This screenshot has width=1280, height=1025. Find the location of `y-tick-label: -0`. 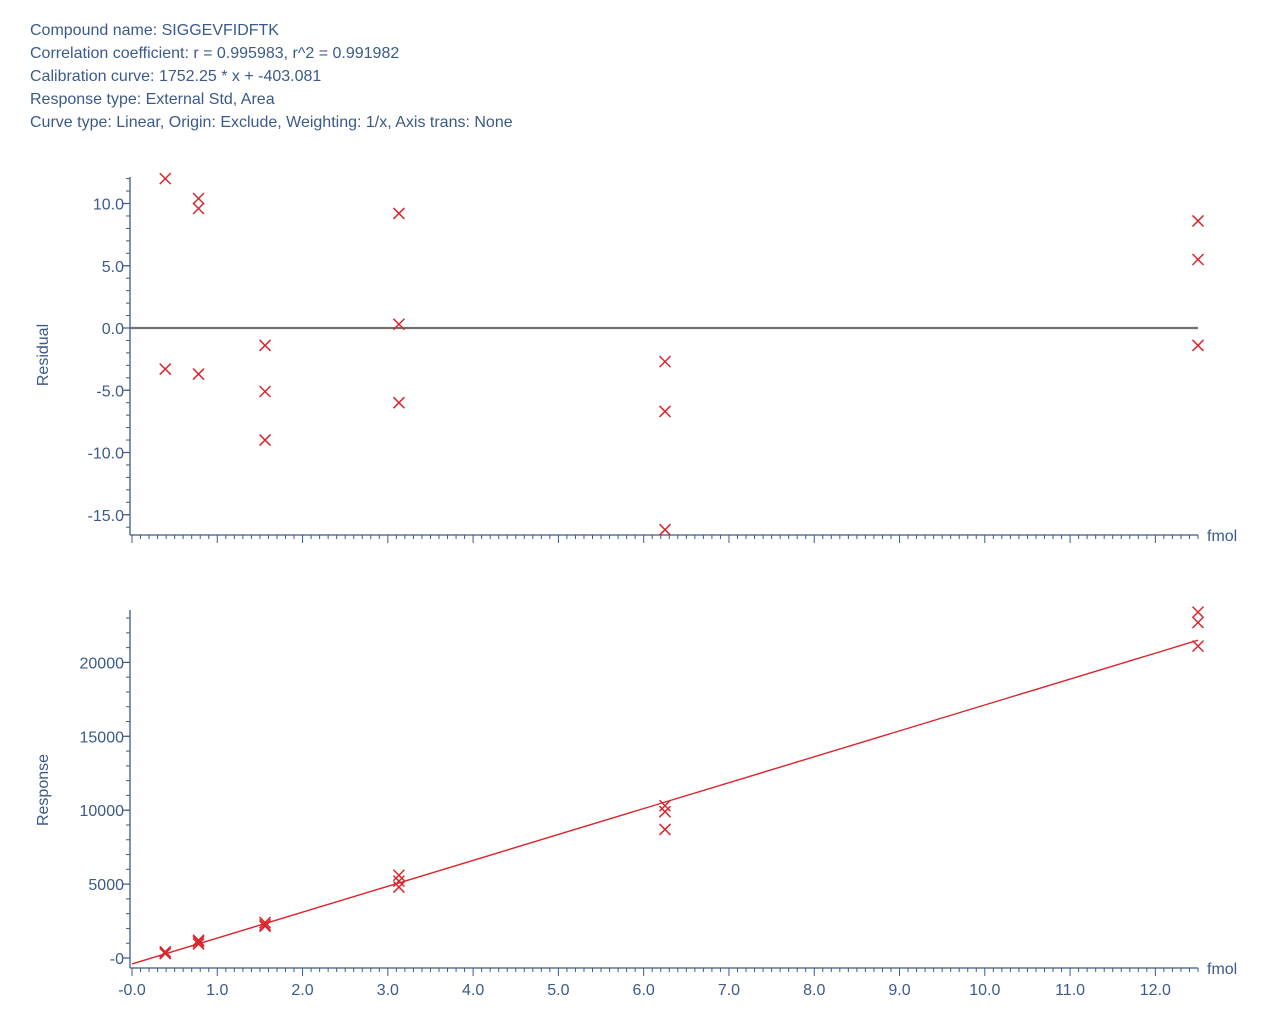

y-tick-label: -0 is located at coordinates (117, 959).